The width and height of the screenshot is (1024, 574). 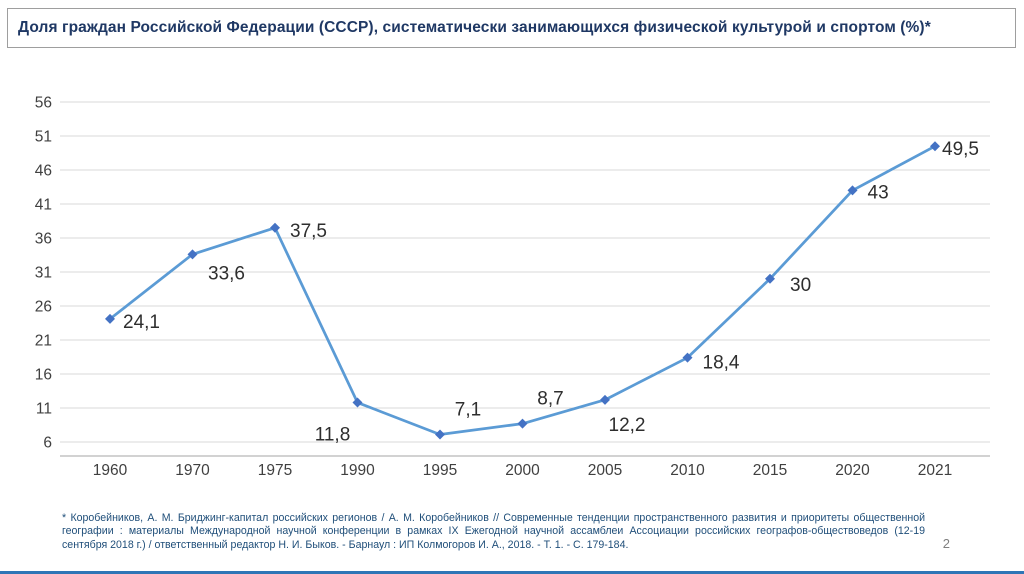 What do you see at coordinates (43, 375) in the screenshot?
I see `svg-text: 16` at bounding box center [43, 375].